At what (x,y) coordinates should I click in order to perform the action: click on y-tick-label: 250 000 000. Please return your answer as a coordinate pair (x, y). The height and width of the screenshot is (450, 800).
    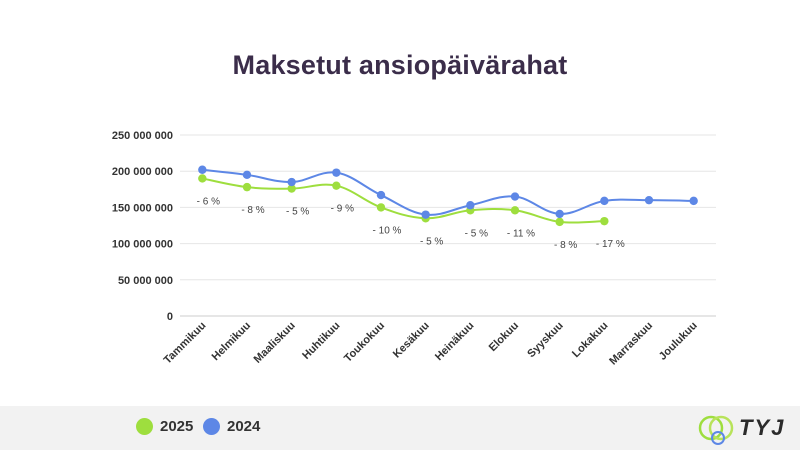
    Looking at the image, I should click on (142, 136).